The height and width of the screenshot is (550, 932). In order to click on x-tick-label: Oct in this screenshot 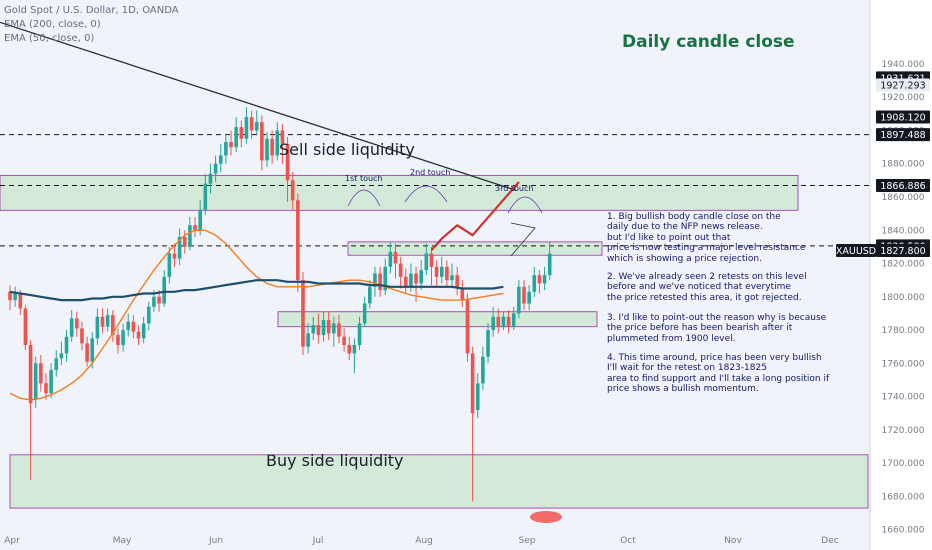, I will do `click(628, 541)`.